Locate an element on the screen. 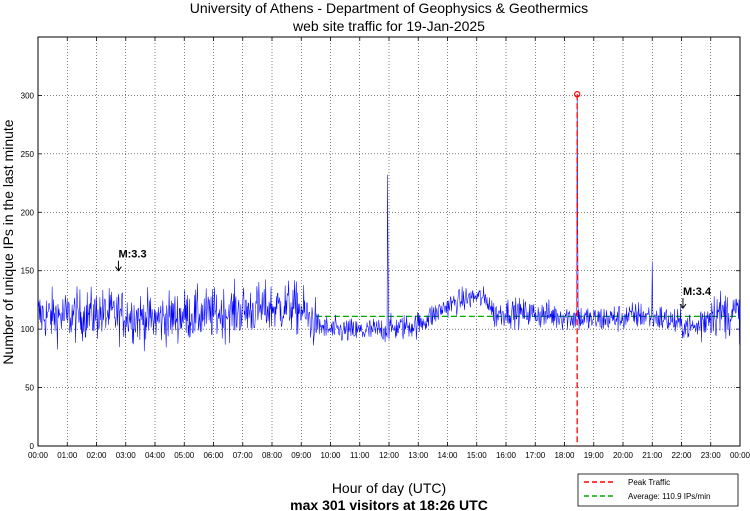  x-tick-label: 23:00 is located at coordinates (711, 455).